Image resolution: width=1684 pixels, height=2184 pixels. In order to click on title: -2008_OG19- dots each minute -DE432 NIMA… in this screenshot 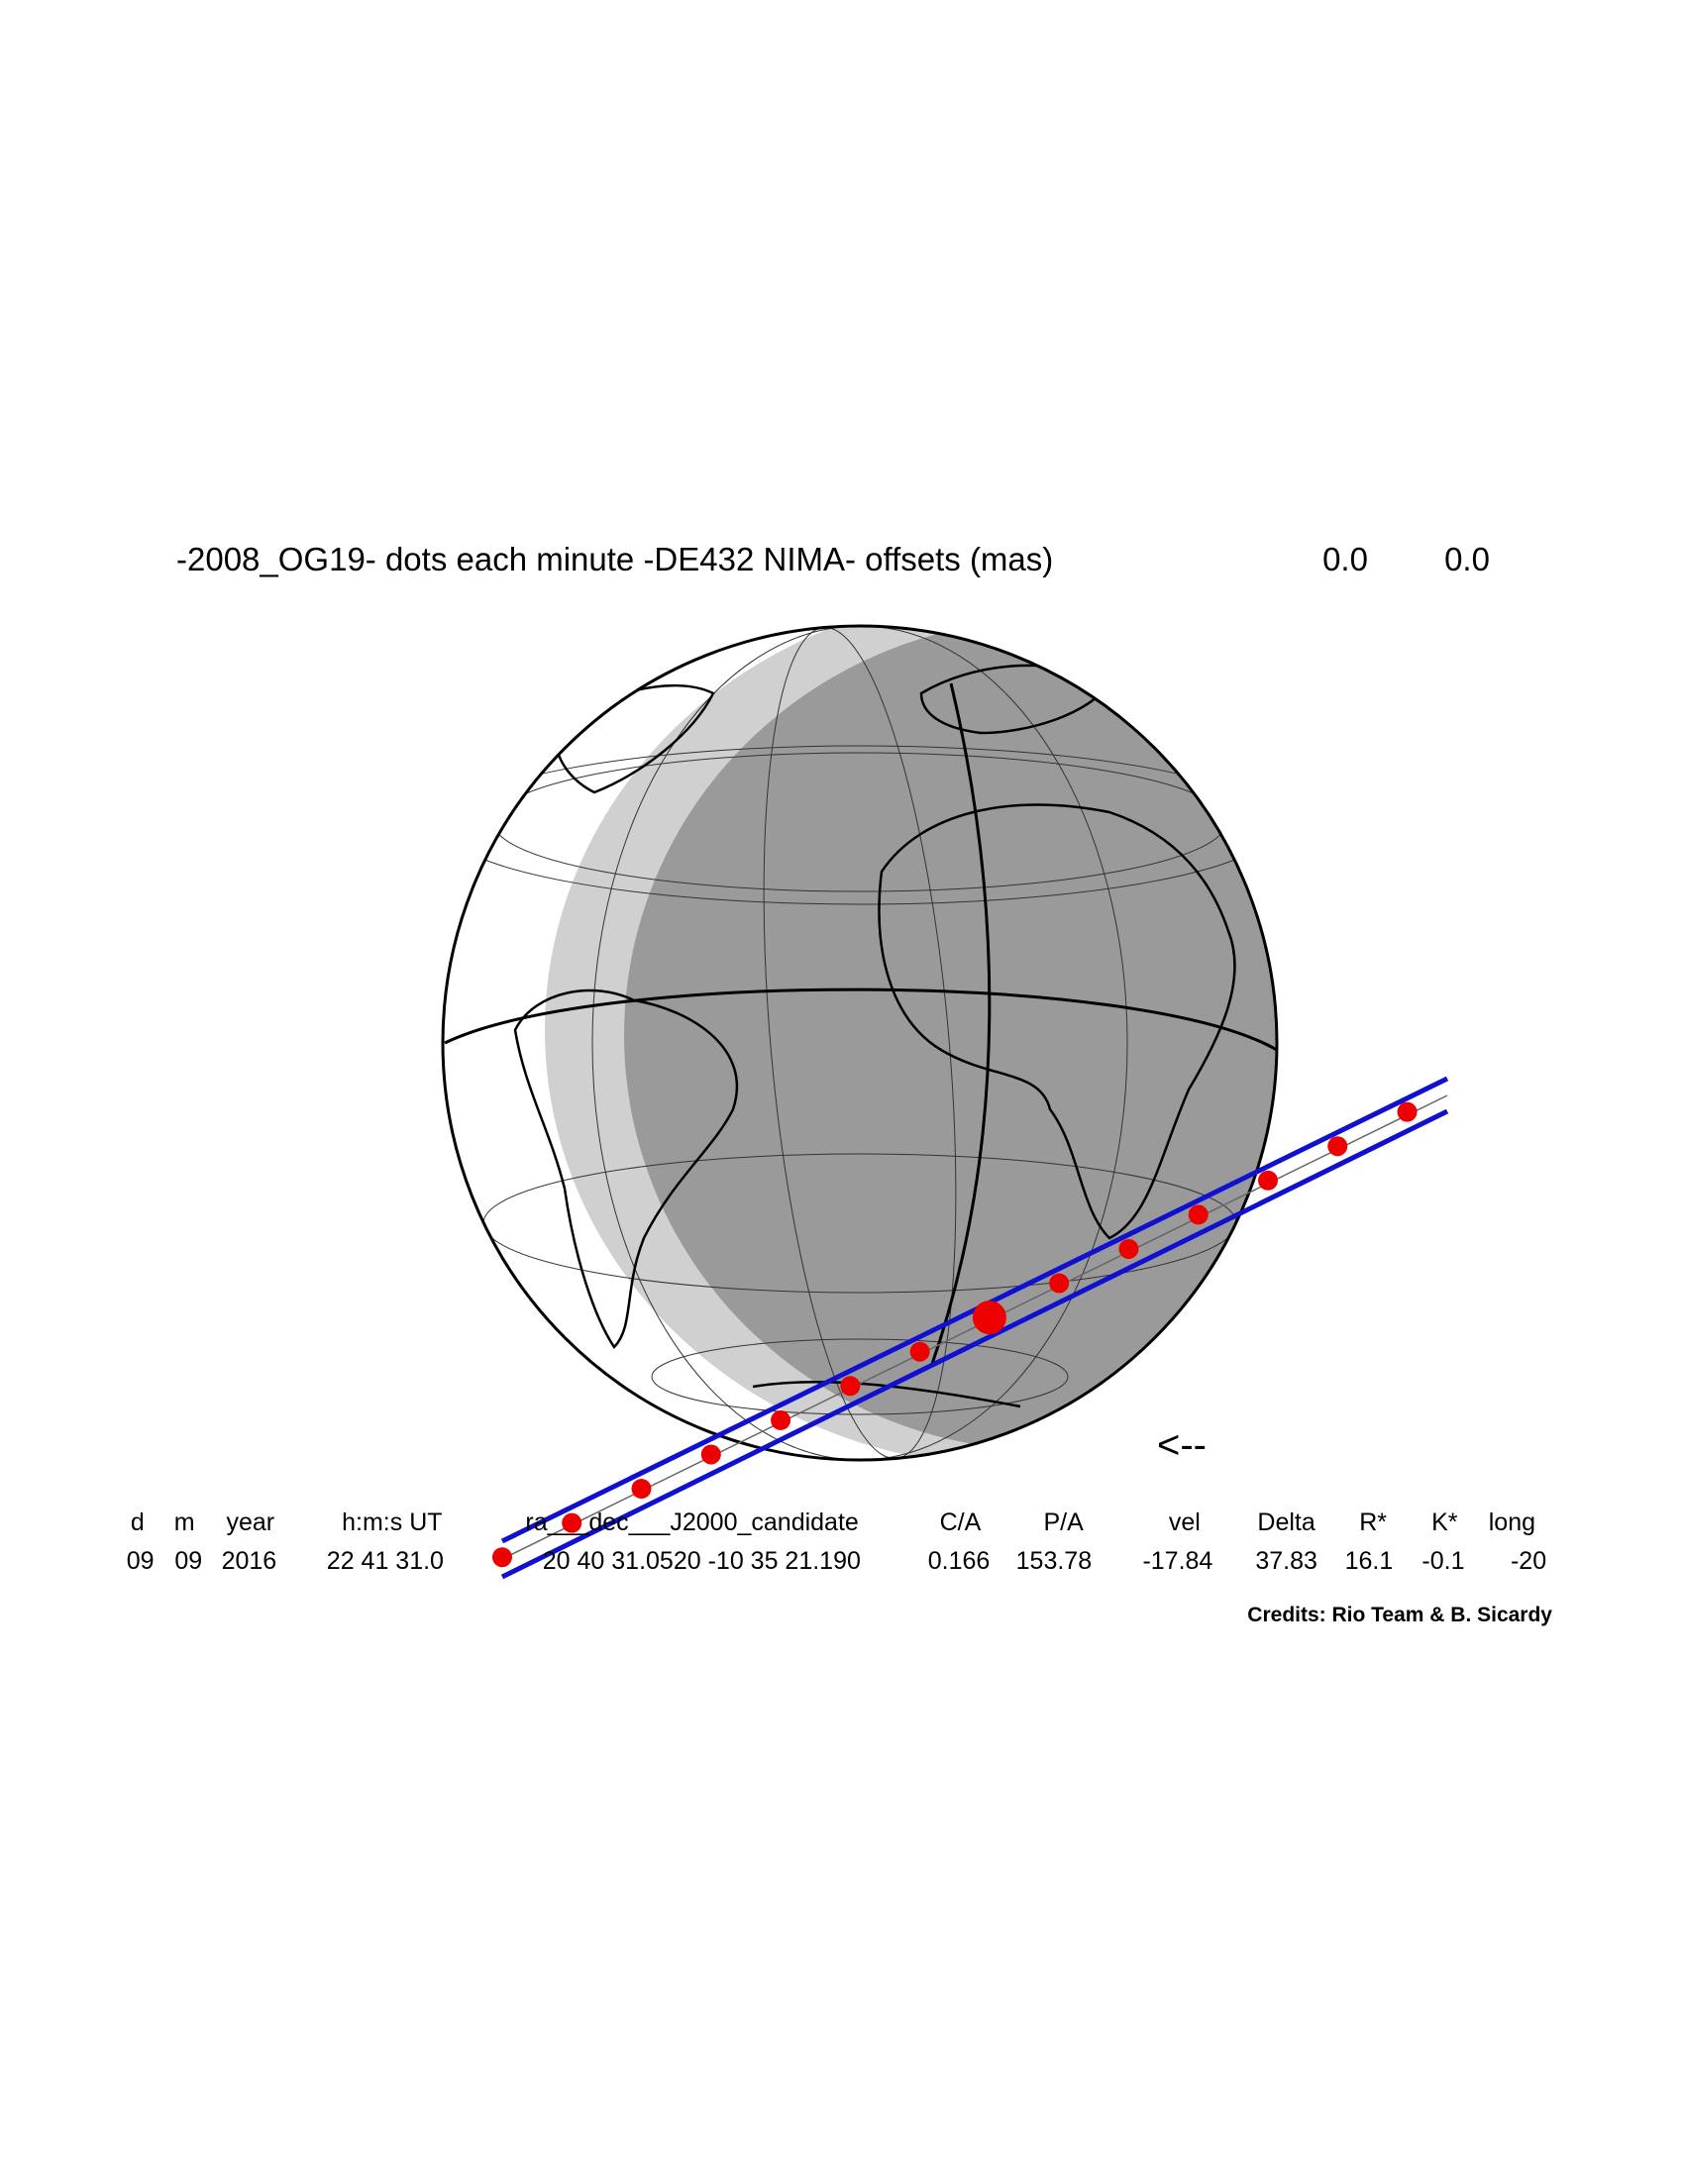, I will do `click(615, 559)`.